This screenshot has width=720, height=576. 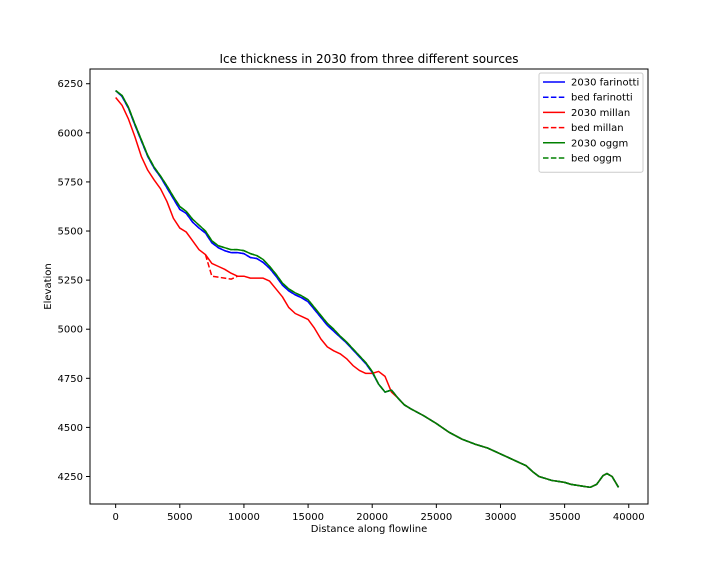 What do you see at coordinates (602, 98) in the screenshot?
I see `legend-label: bed farinotti` at bounding box center [602, 98].